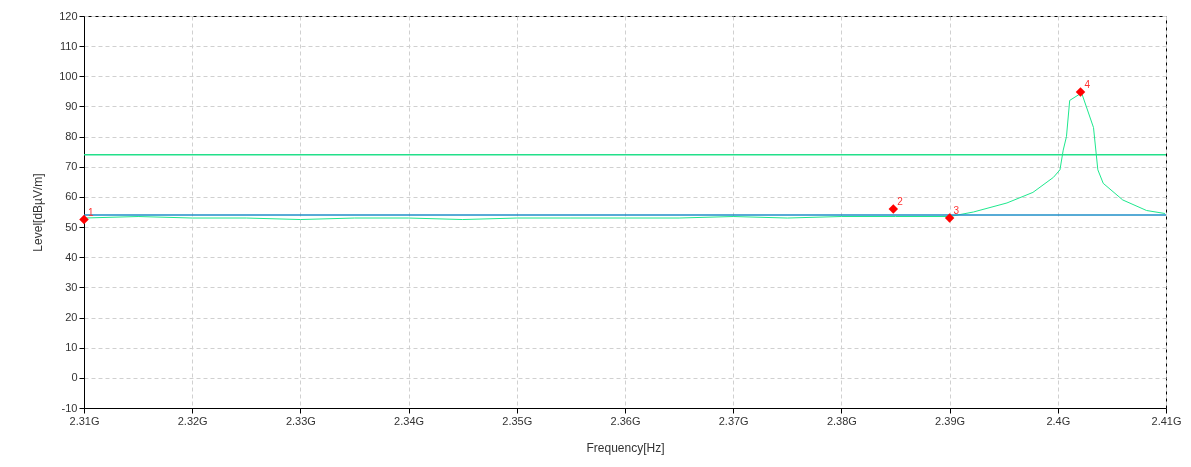 The height and width of the screenshot is (467, 1191). What do you see at coordinates (74, 377) in the screenshot?
I see `y-tick-label: 0` at bounding box center [74, 377].